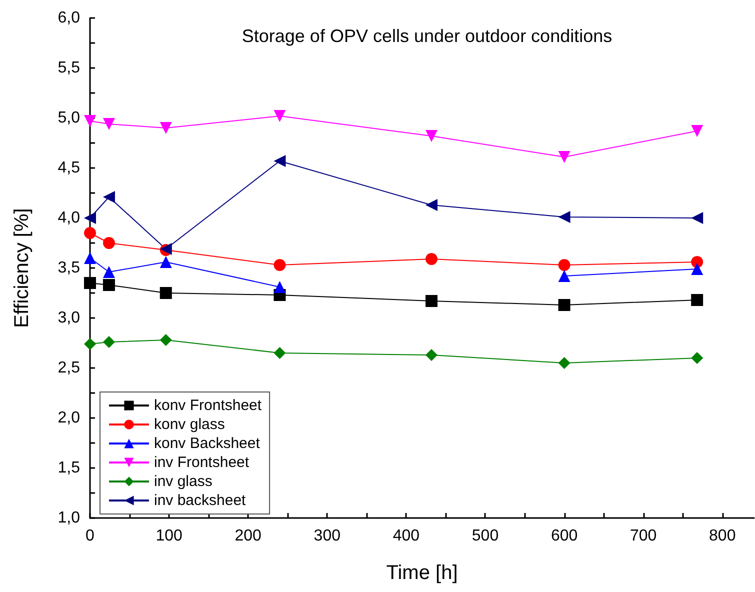  Describe the element at coordinates (69, 218) in the screenshot. I see `y-tick-label: 4,0` at that location.